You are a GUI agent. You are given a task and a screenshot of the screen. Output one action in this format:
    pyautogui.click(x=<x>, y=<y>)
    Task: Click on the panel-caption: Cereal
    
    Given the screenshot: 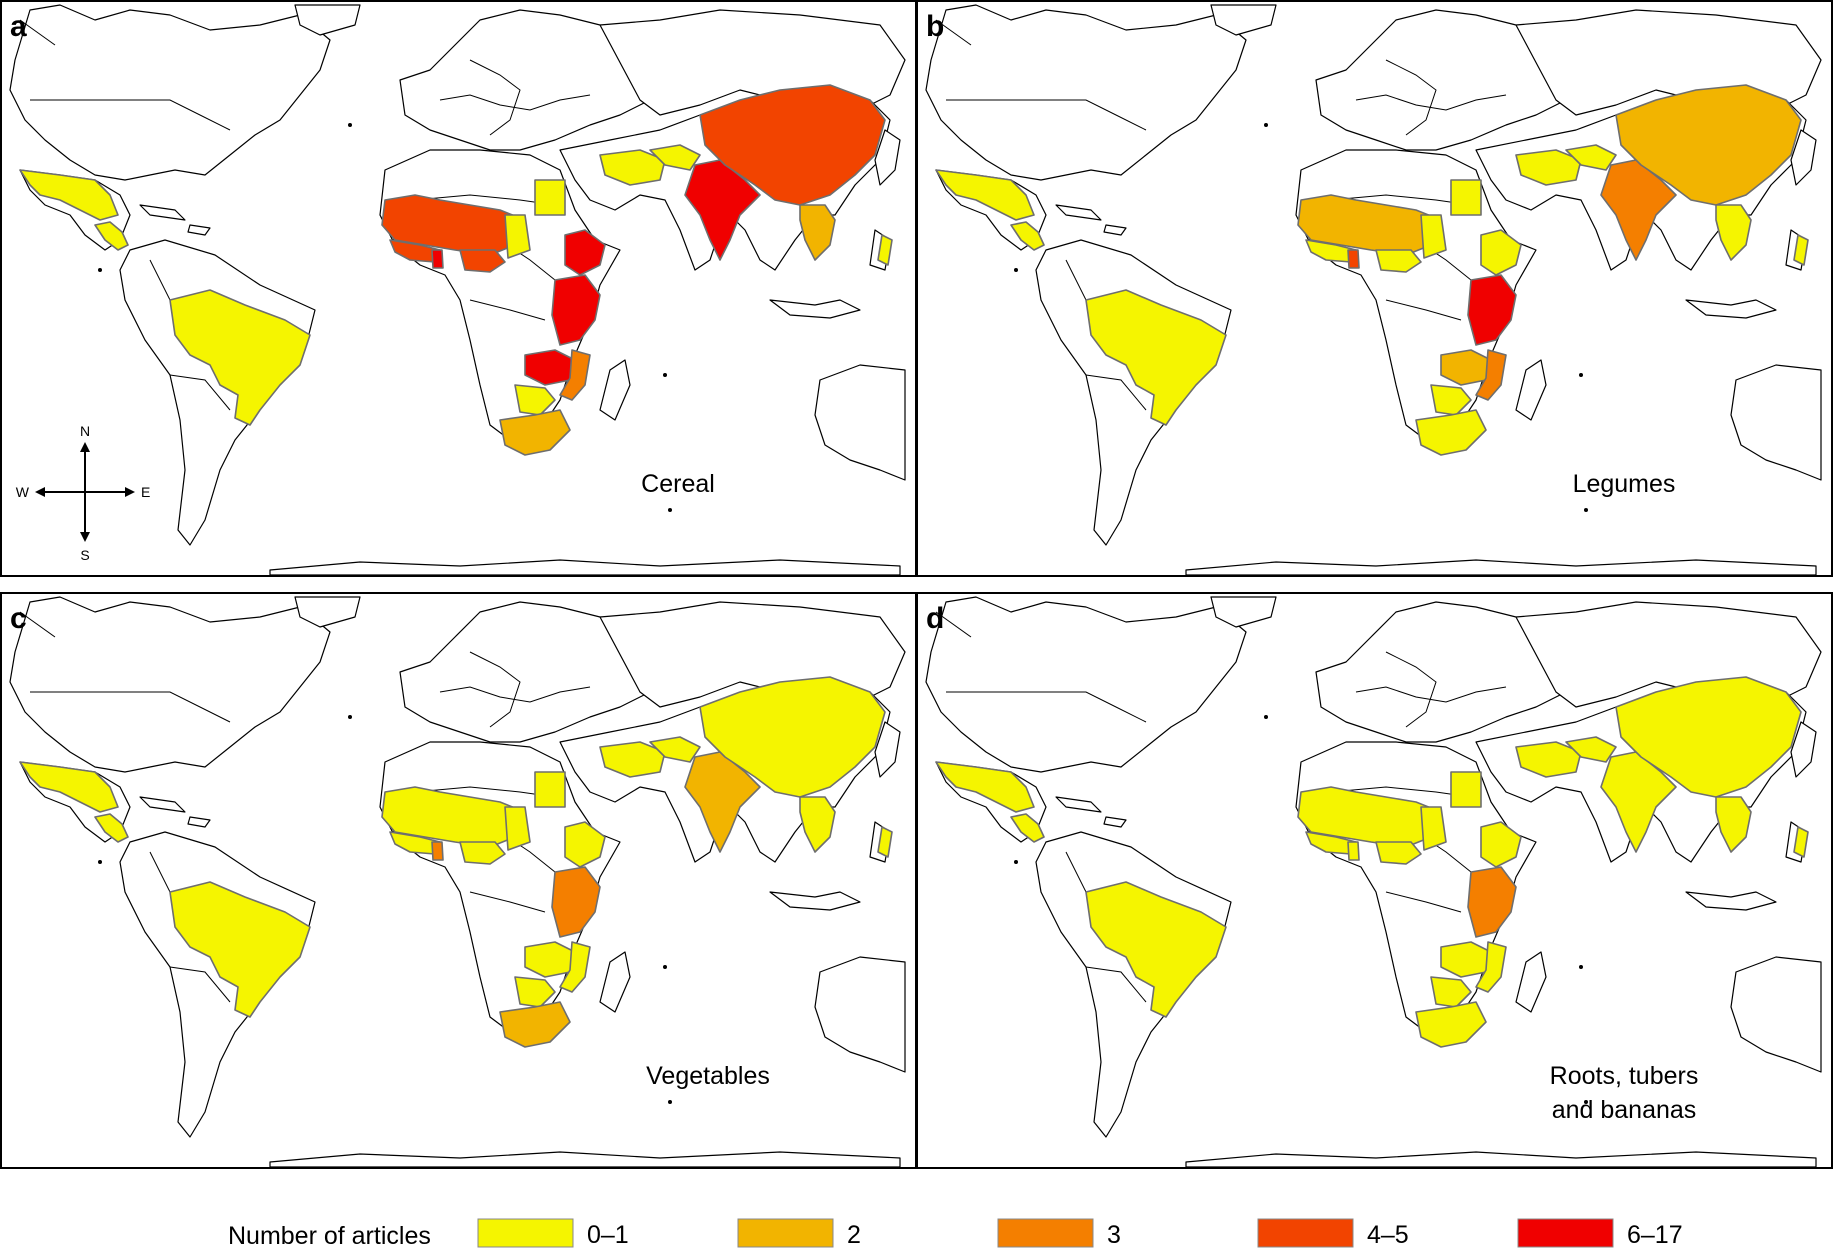 What is the action you would take?
    pyautogui.click(x=678, y=484)
    